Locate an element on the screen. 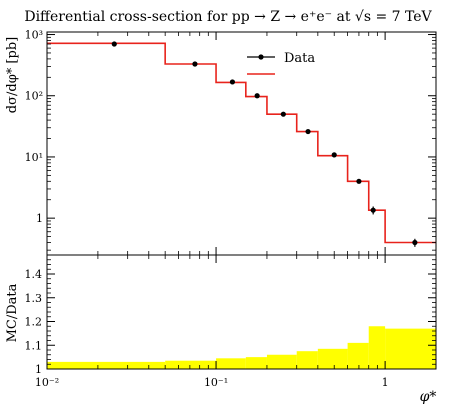 The height and width of the screenshot is (407, 450). ratio-y-tick-label: 1.1 is located at coordinates (34, 345).